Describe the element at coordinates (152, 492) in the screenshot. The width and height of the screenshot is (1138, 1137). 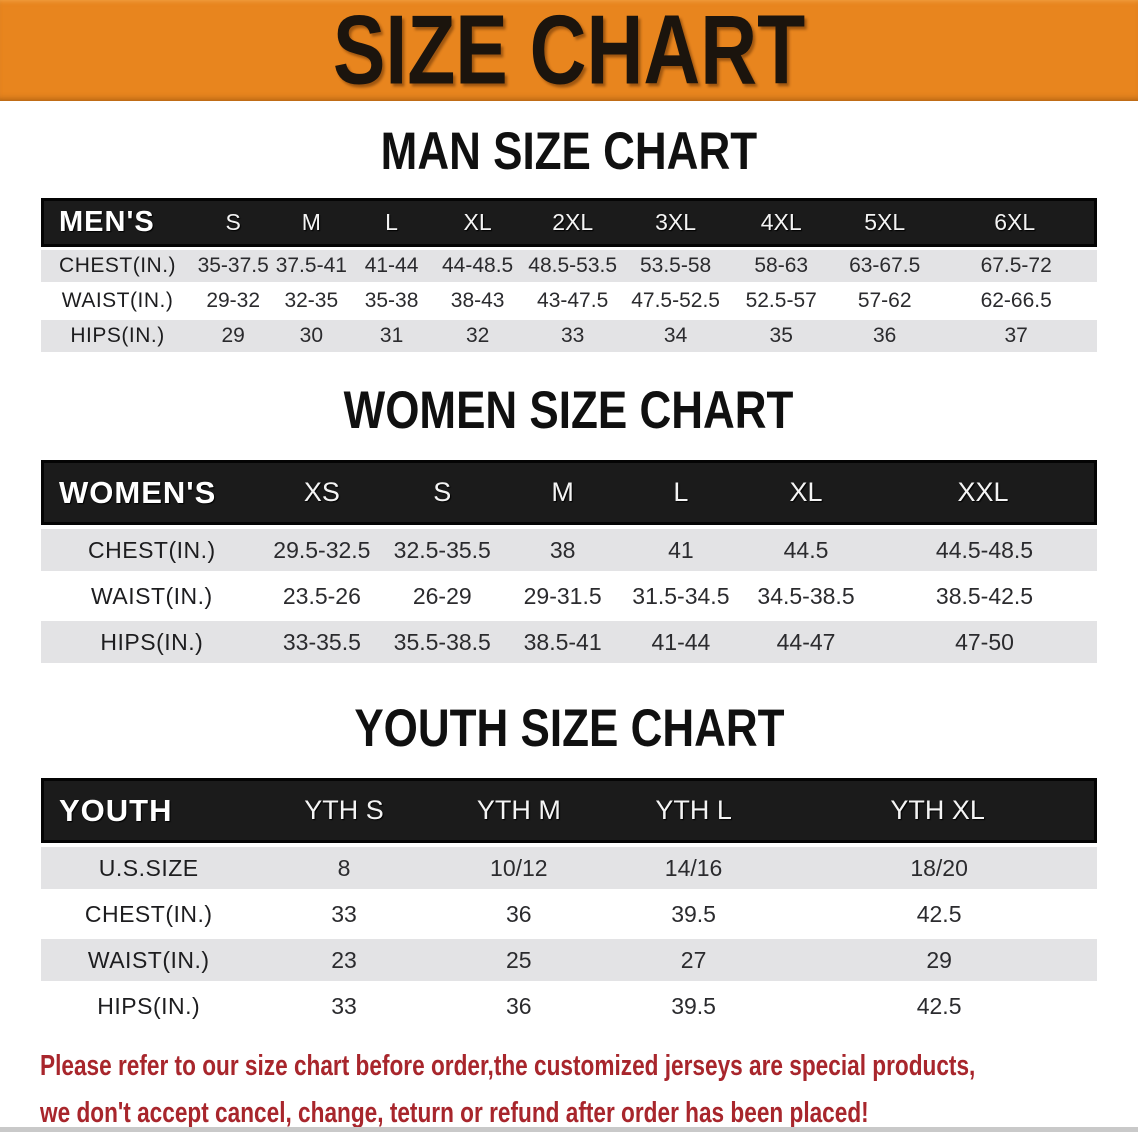
I see `table-header-label: WOMEN'S` at that location.